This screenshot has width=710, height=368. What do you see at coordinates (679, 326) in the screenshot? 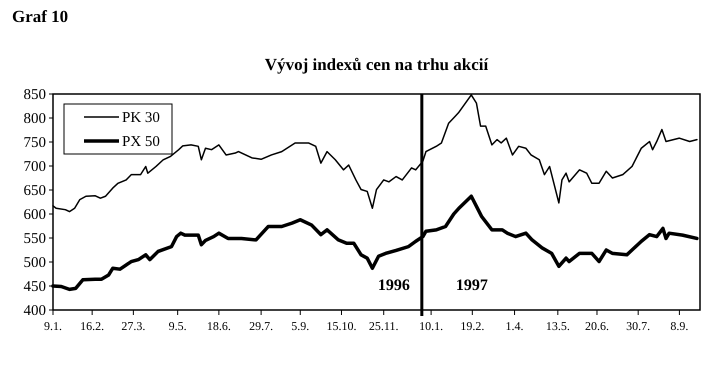
I see `x-tick-label: 8.9.` at bounding box center [679, 326].